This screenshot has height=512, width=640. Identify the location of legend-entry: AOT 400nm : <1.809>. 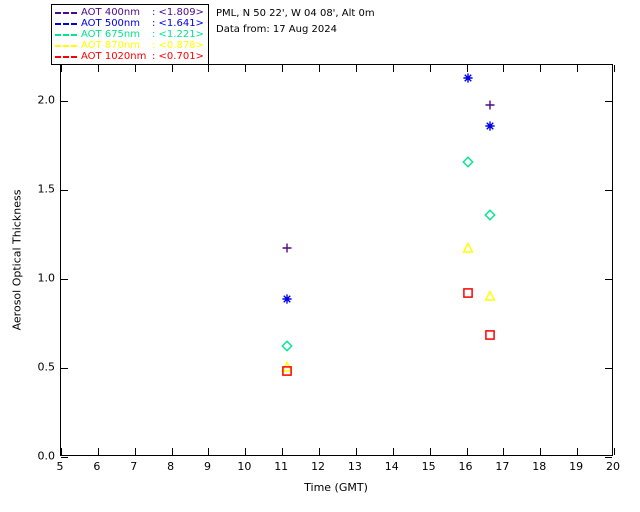
(129, 12).